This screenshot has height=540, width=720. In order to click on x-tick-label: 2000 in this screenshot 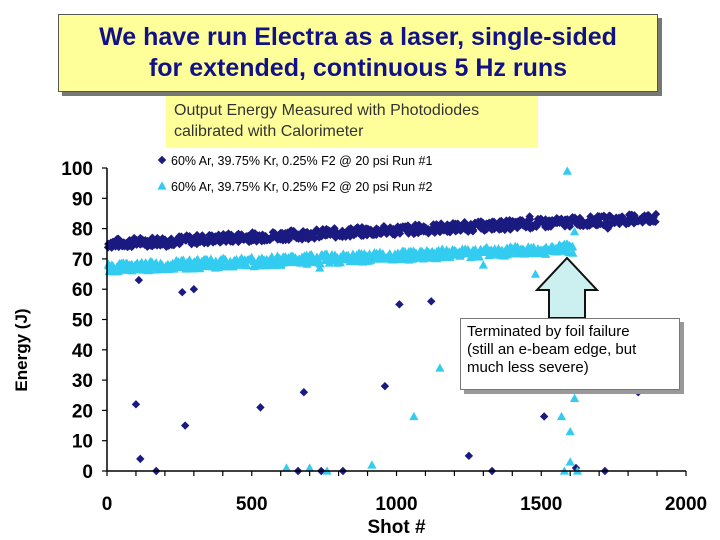, I will do `click(686, 504)`.